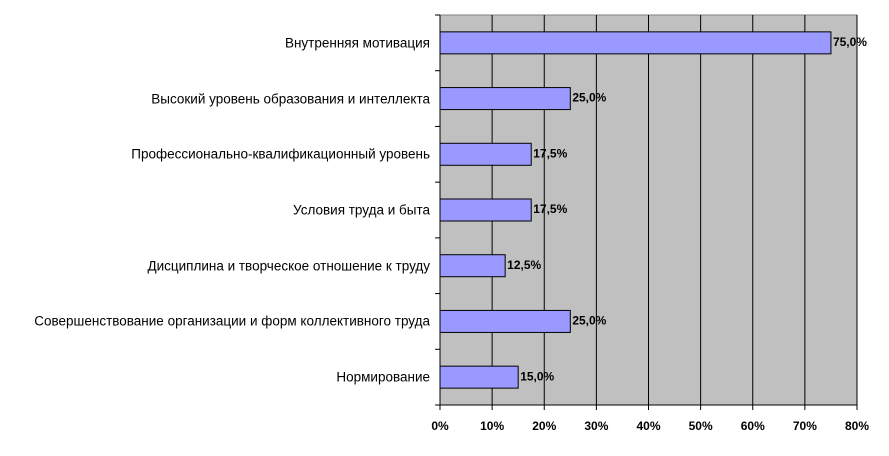  I want to click on value-label: 15,0%, so click(537, 376).